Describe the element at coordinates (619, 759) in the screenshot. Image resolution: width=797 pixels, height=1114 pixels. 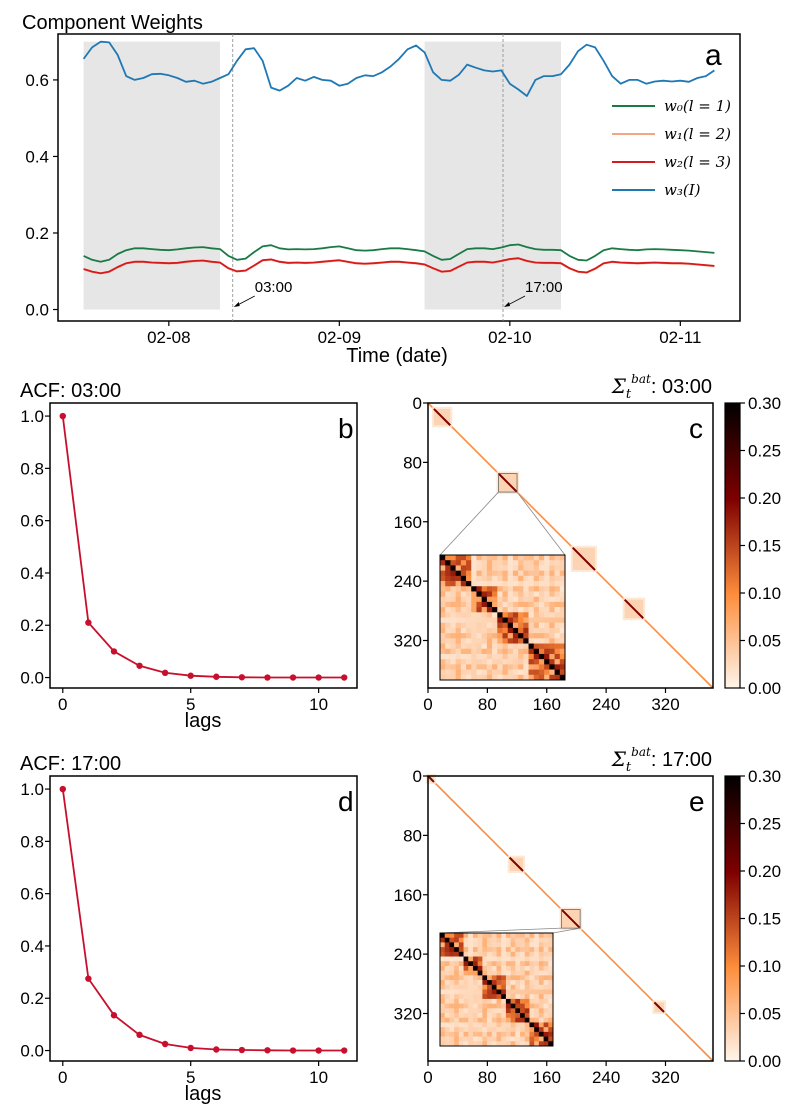
I see `panel-e-title-symbol: Σ` at that location.